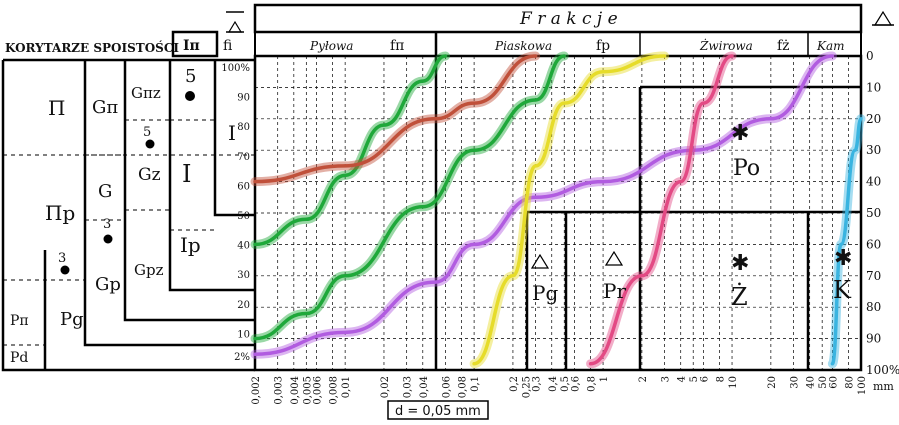 The image size is (899, 425). Describe the element at coordinates (190, 76) in the screenshot. I see `marker-number-5a: 5` at that location.